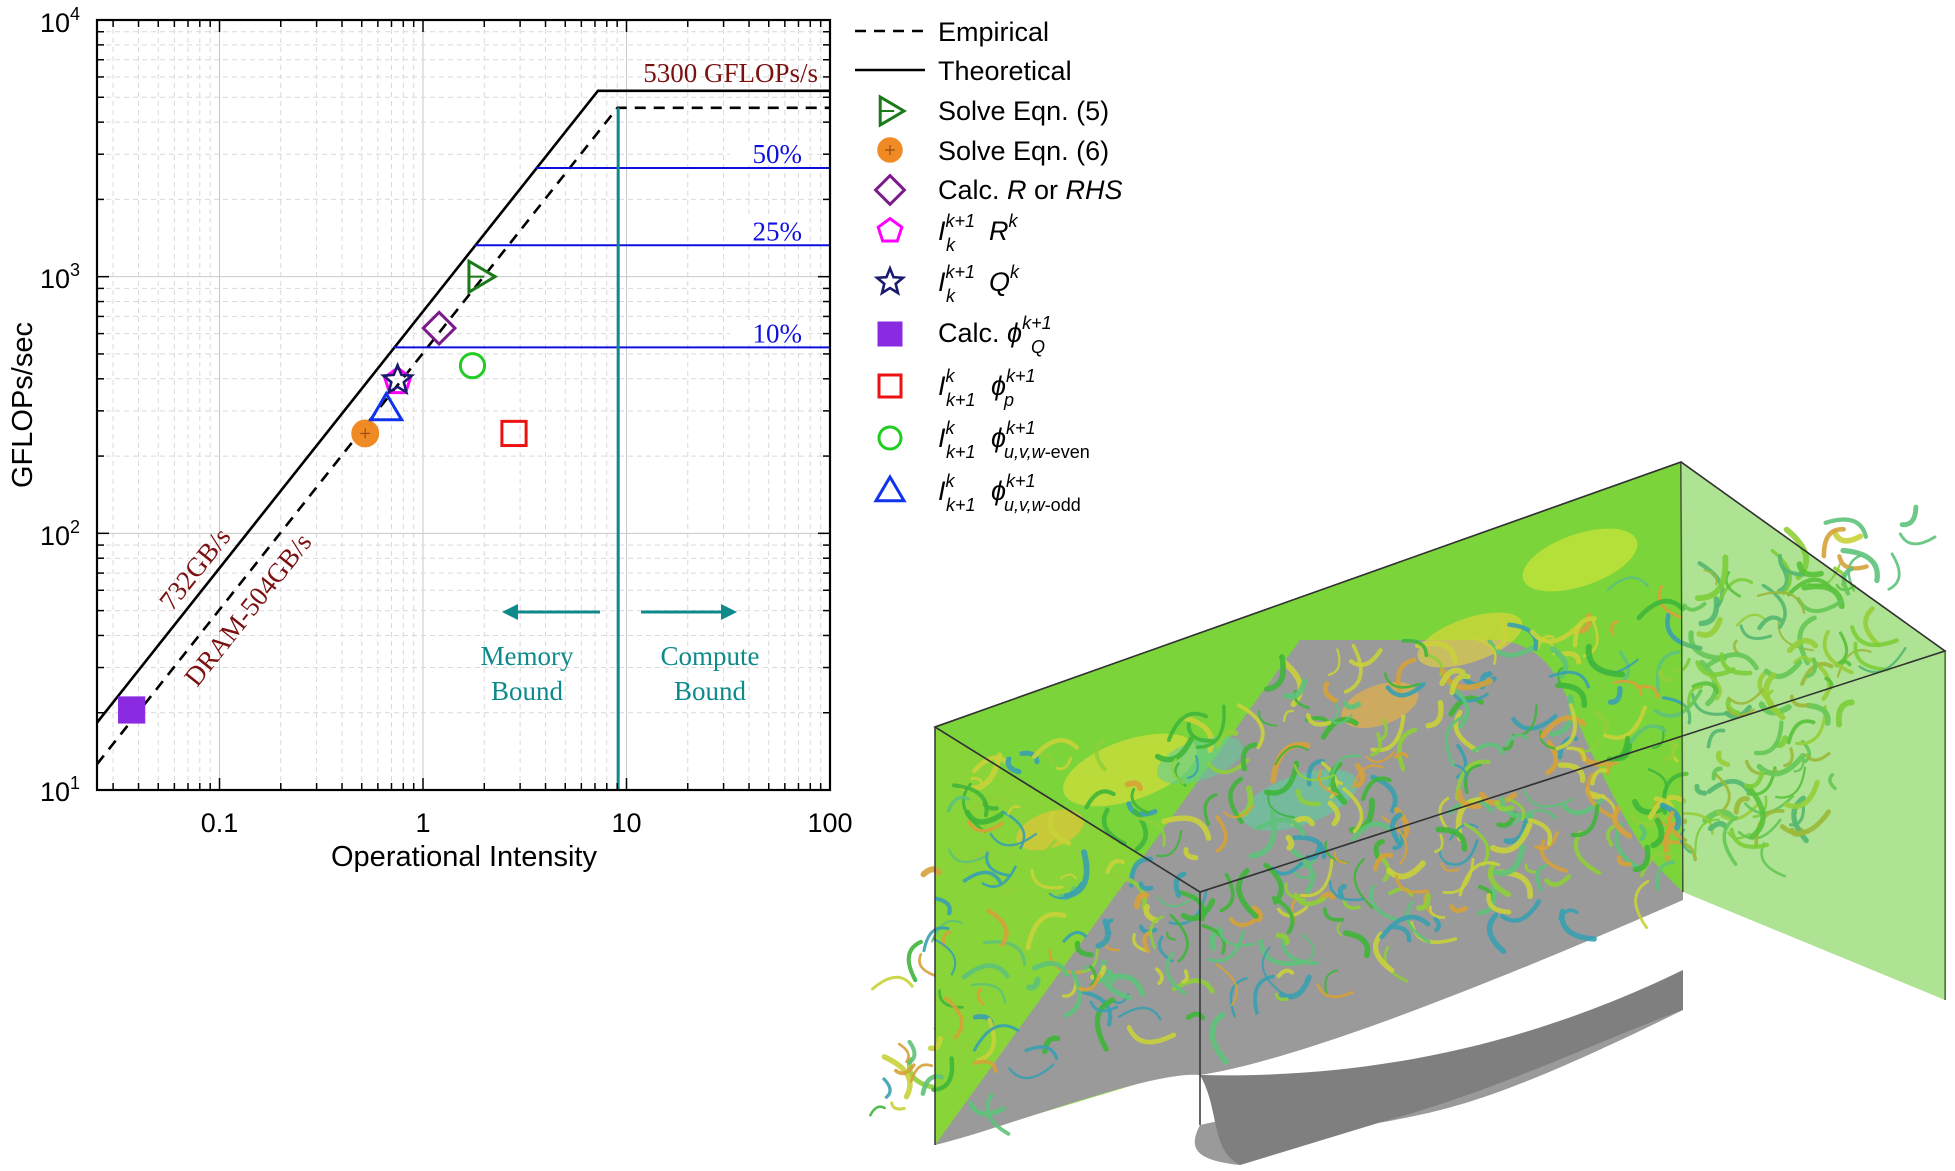 The height and width of the screenshot is (1171, 1955). I want to click on data-markers, so click(323, 491).